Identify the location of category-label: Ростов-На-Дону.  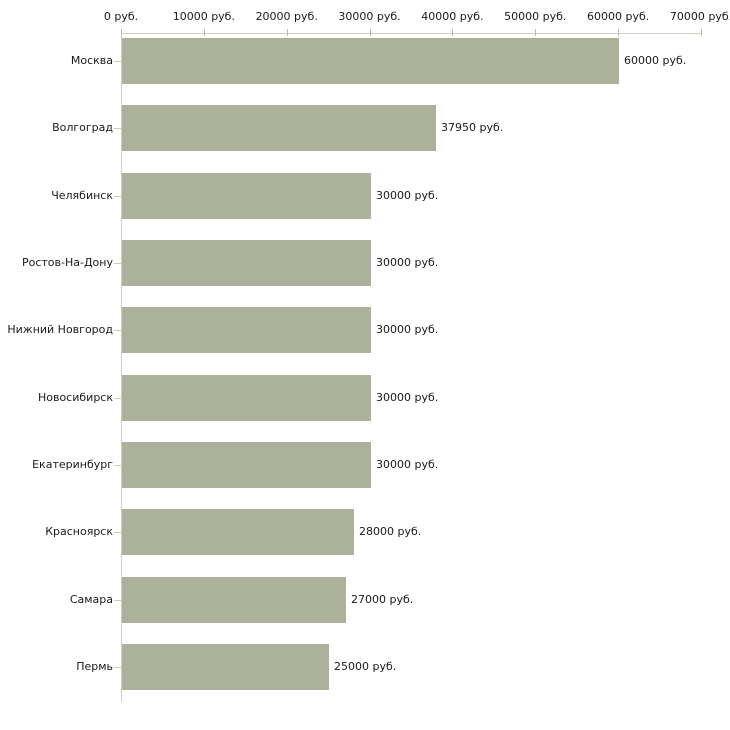
(67, 262).